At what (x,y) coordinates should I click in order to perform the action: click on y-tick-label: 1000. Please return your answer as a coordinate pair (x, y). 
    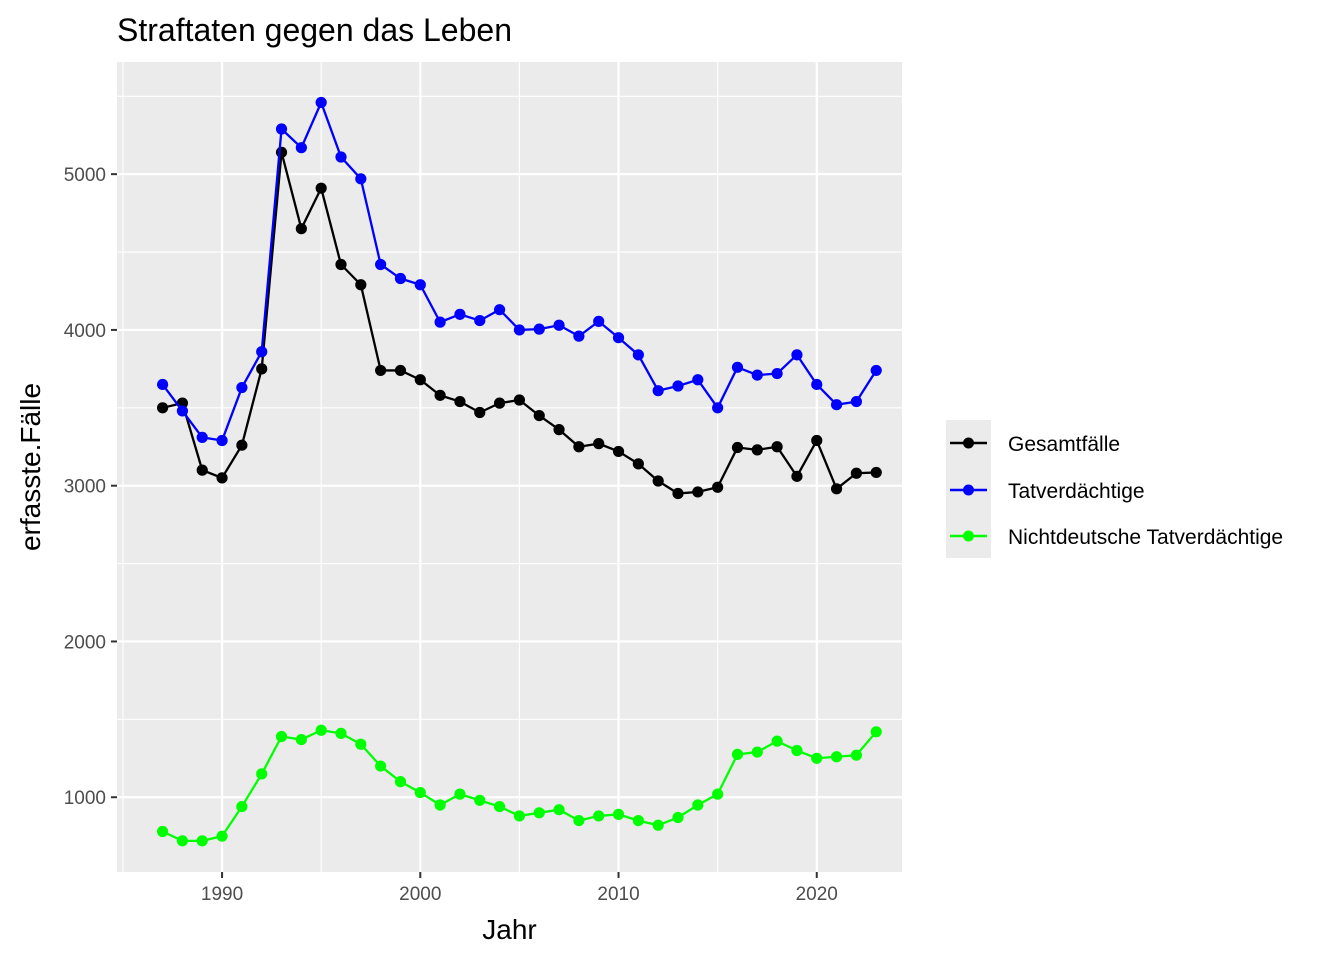
    Looking at the image, I should click on (85, 798).